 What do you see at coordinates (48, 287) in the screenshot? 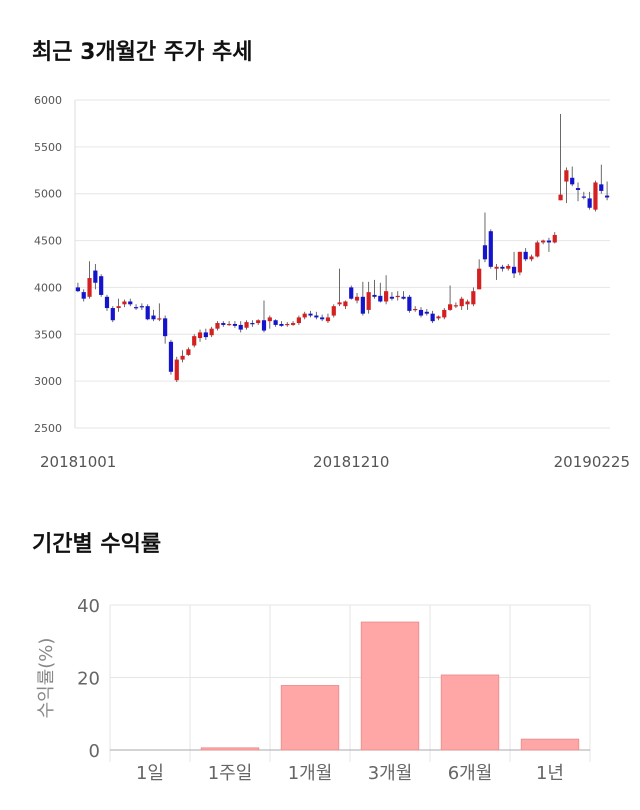
I see `candle-y-tick-label: 4000` at bounding box center [48, 287].